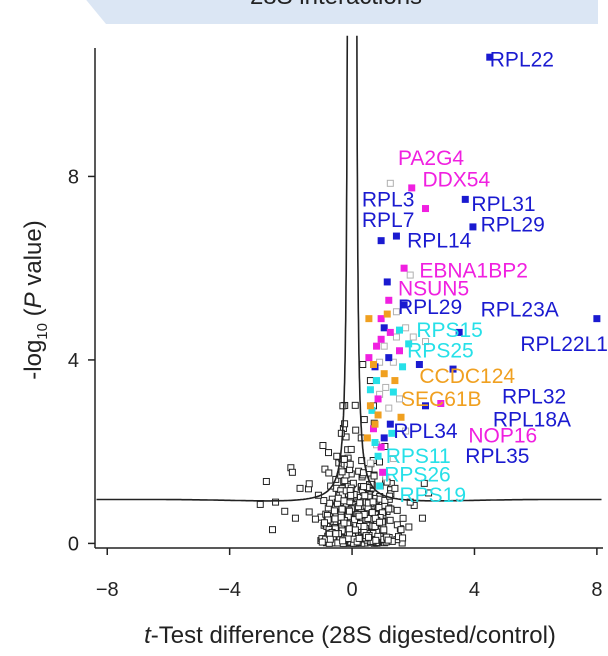 The width and height of the screenshot is (608, 656). What do you see at coordinates (351, 590) in the screenshot?
I see `x-tick-label: 0` at bounding box center [351, 590].